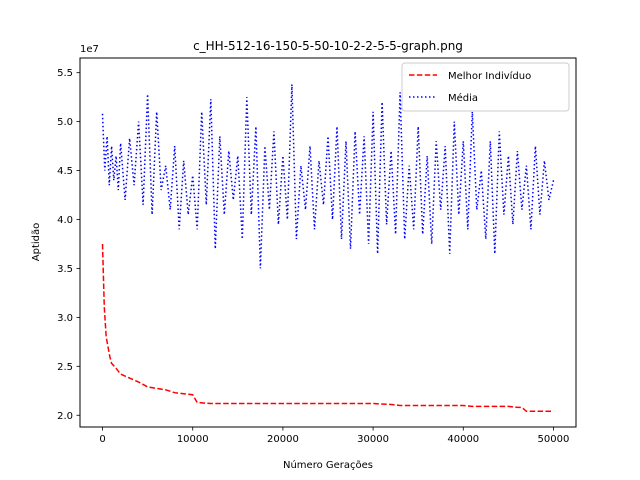 Image resolution: width=640 pixels, height=480 pixels. I want to click on y-tick-label: 2.5, so click(65, 367).